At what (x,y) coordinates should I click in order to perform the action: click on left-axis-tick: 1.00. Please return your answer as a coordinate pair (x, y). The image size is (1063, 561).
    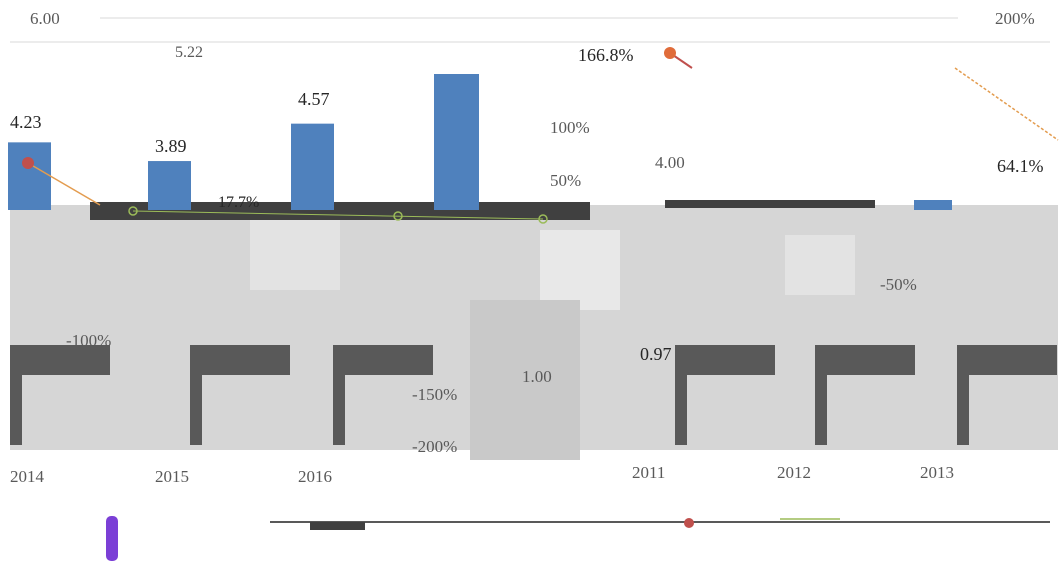
    Looking at the image, I should click on (537, 376).